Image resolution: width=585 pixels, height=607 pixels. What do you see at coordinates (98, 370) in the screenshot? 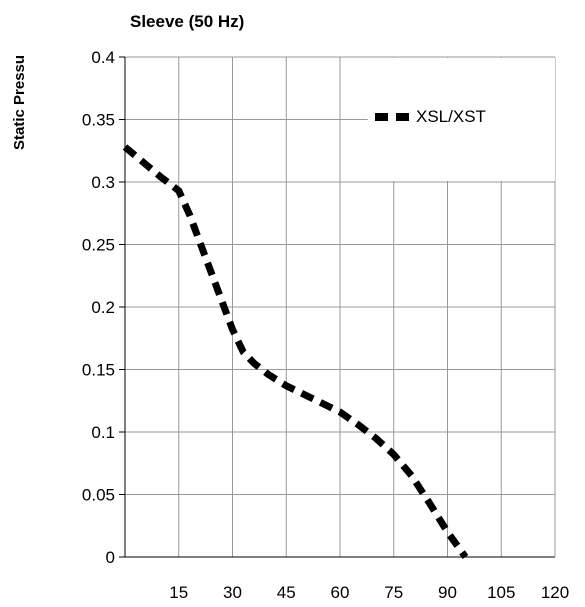
I see `y-tick-label: 0.15` at bounding box center [98, 370].